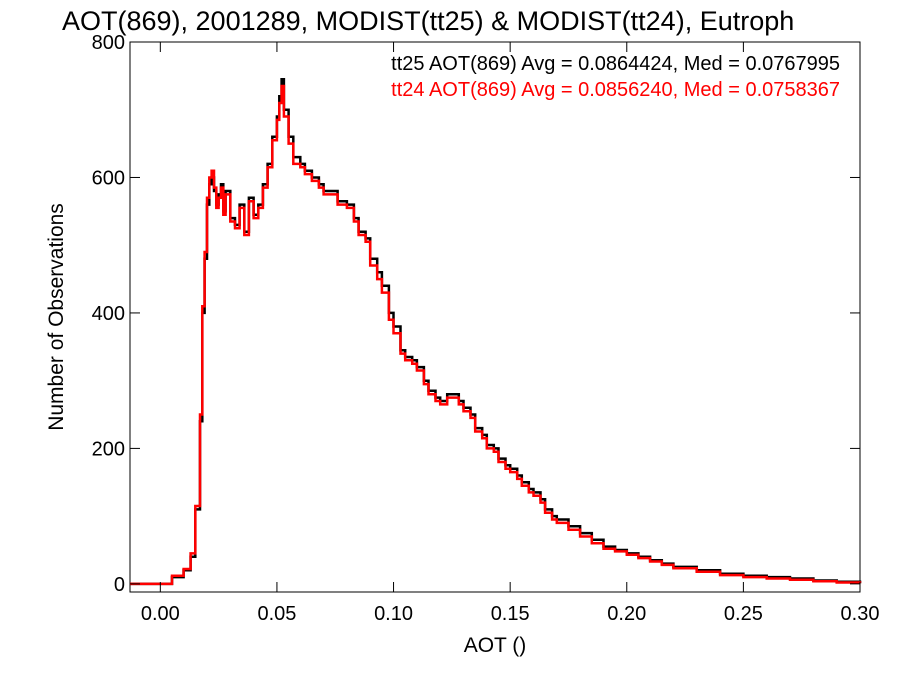 Image resolution: width=900 pixels, height=675 pixels. I want to click on x-axis-label: AOT (), so click(495, 645).